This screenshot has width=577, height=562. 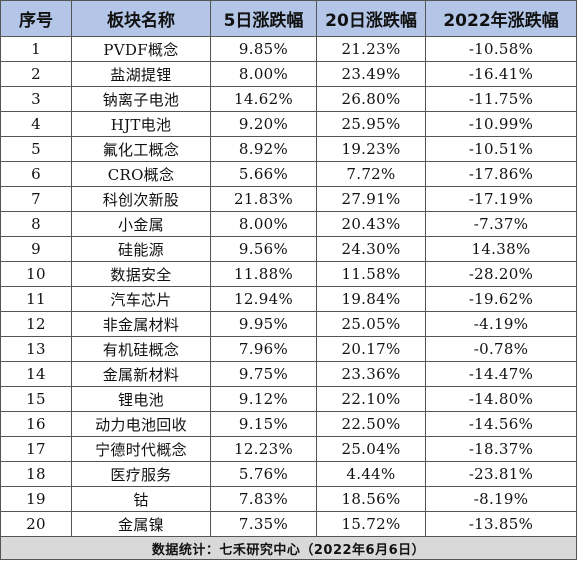 What do you see at coordinates (371, 449) in the screenshot?
I see `change-20day-cell: 25.04%` at bounding box center [371, 449].